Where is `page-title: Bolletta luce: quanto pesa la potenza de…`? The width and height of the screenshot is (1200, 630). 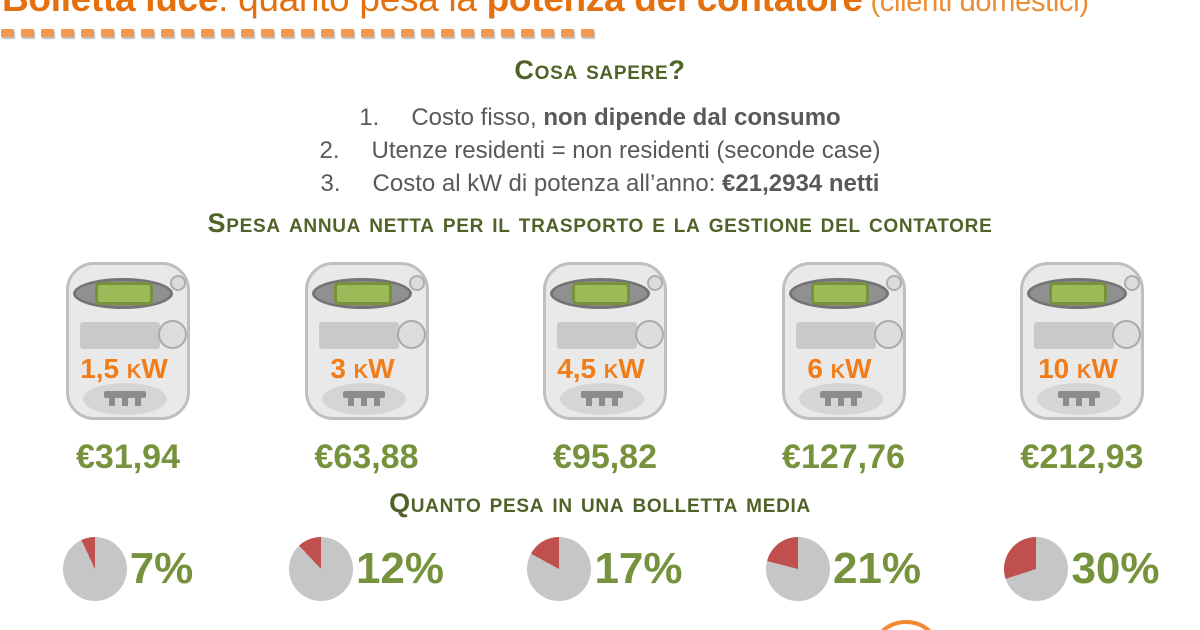 page-title: Bolletta luce: quanto pesa la potenza de… is located at coordinates (545, 10).